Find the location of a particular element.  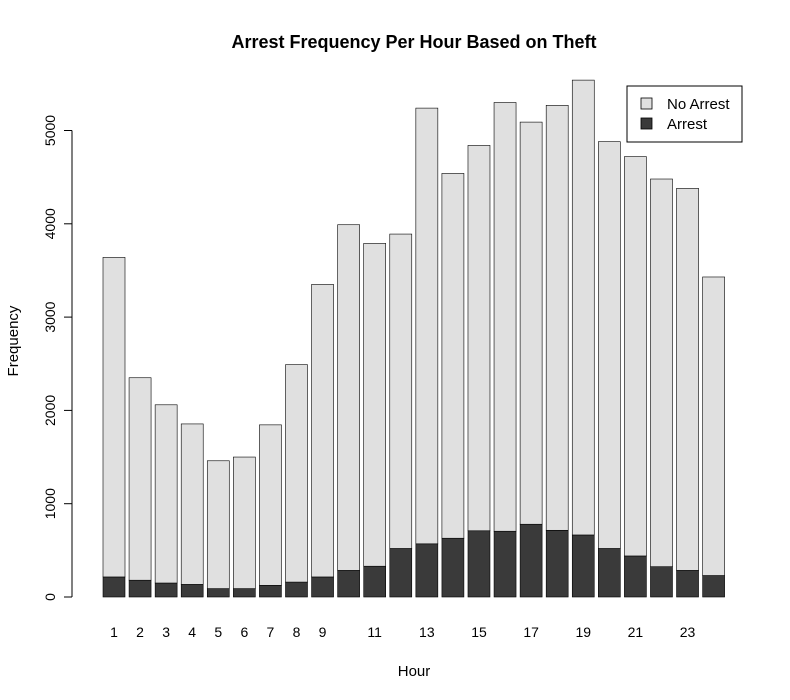

legend-swatch-no-arrest is located at coordinates (646, 103).